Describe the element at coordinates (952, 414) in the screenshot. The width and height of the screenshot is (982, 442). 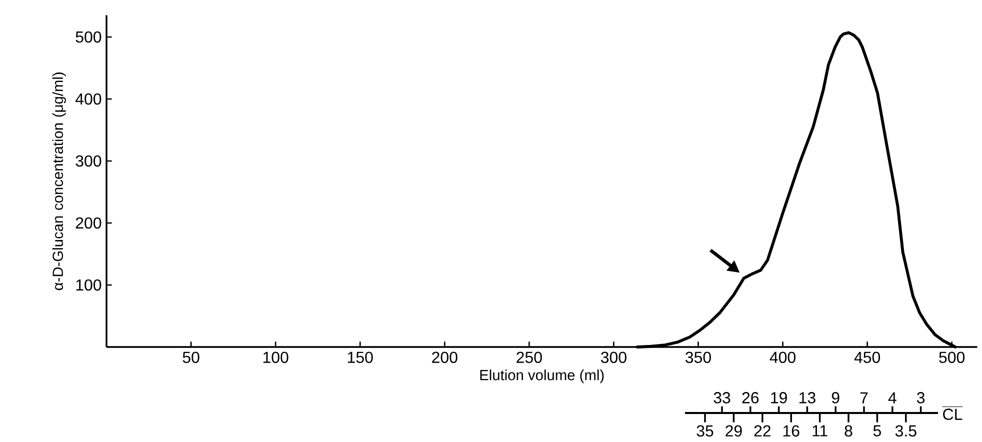
I see `text: CL` at that location.